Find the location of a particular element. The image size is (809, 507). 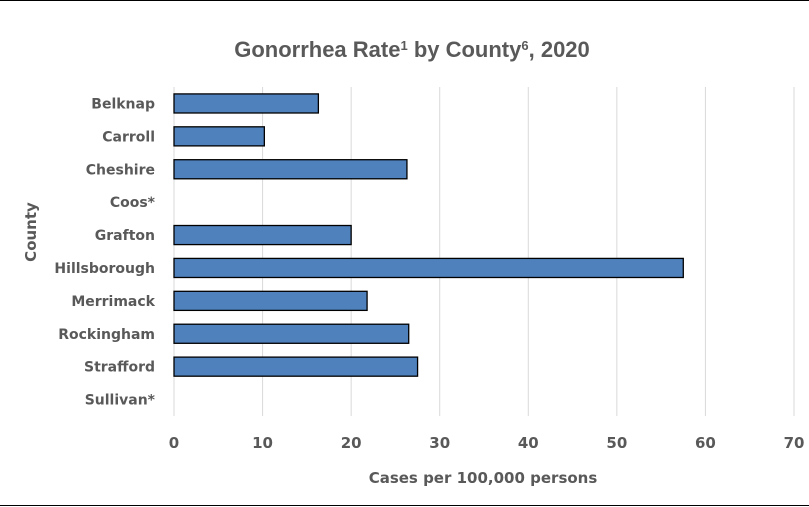

category-label: Rockingham is located at coordinates (106, 335).